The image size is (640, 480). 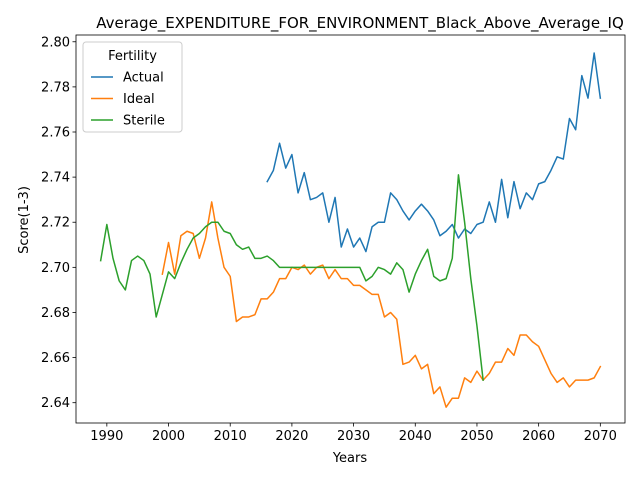 I want to click on legend-entry-sterile: Sterile, so click(x=144, y=121).